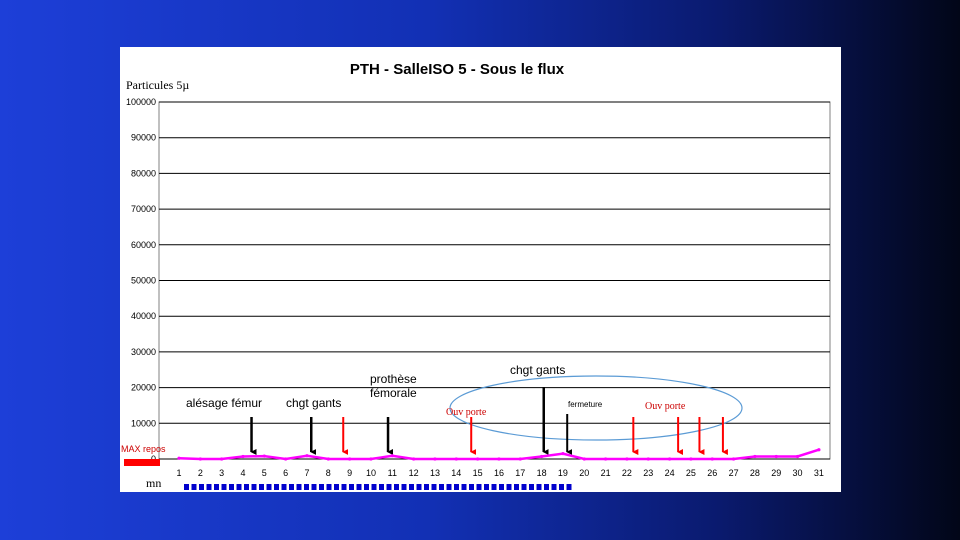  Describe the element at coordinates (143, 352) in the screenshot. I see `y-tick-label: 30000` at that location.